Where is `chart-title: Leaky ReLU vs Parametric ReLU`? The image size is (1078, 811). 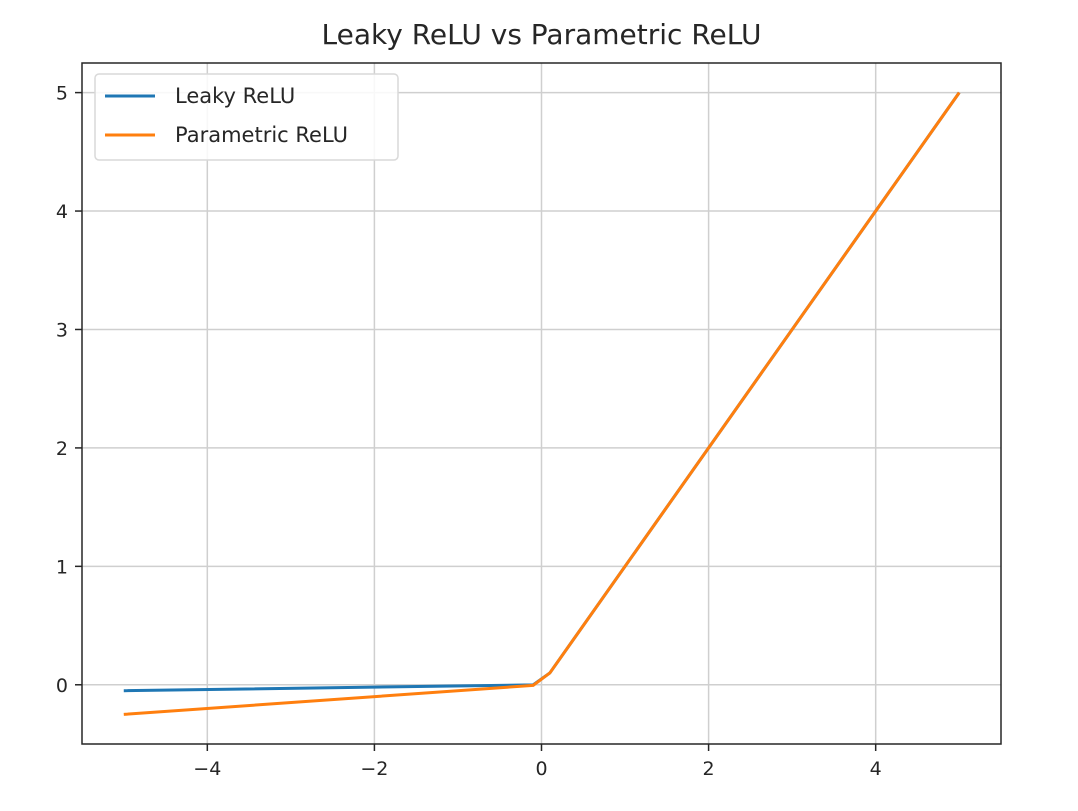 chart-title: Leaky ReLU vs Parametric ReLU is located at coordinates (542, 34).